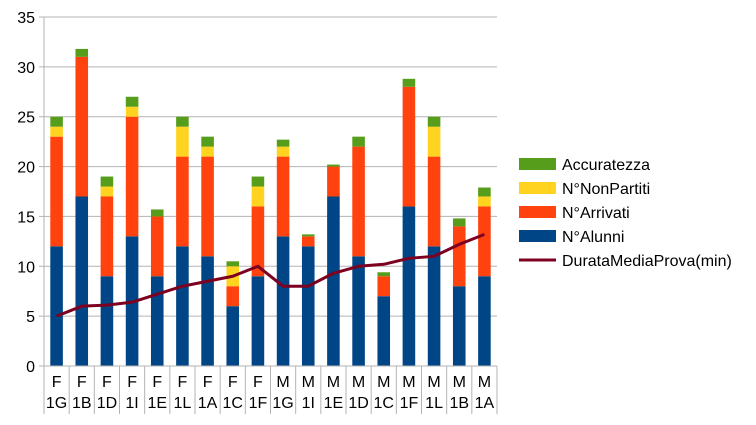  I want to click on y-tick-label-5: 5, so click(30, 317).